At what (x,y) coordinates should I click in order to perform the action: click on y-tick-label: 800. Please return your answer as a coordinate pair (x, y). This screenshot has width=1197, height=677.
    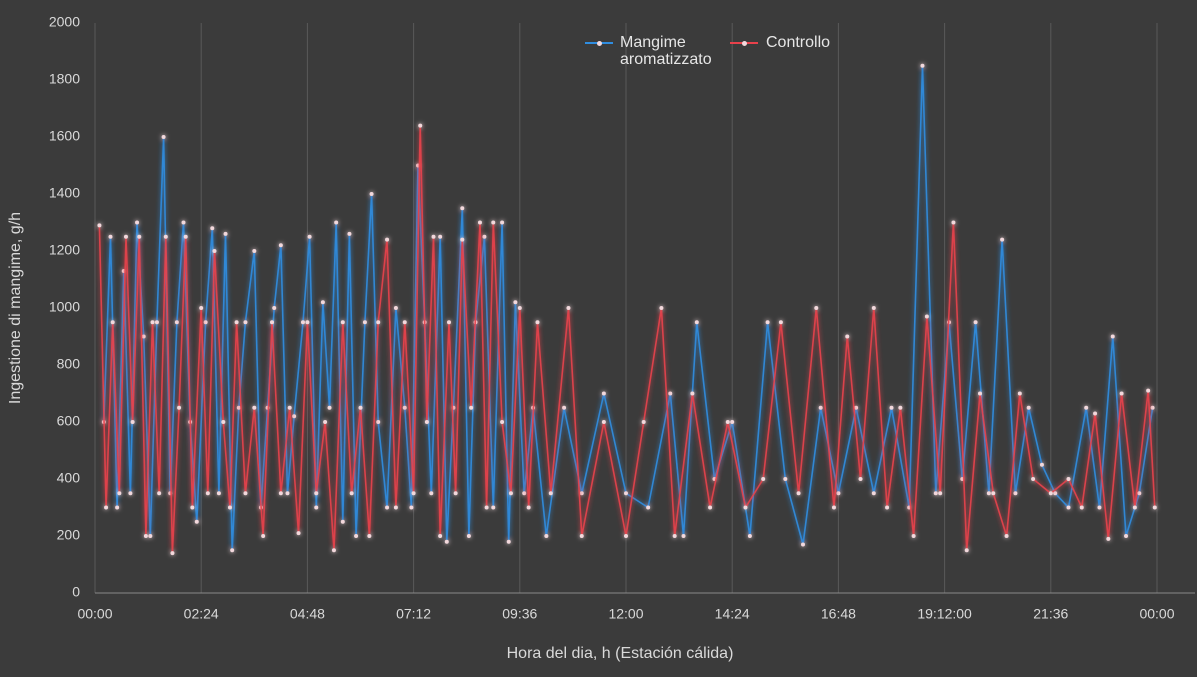
    Looking at the image, I should click on (69, 364).